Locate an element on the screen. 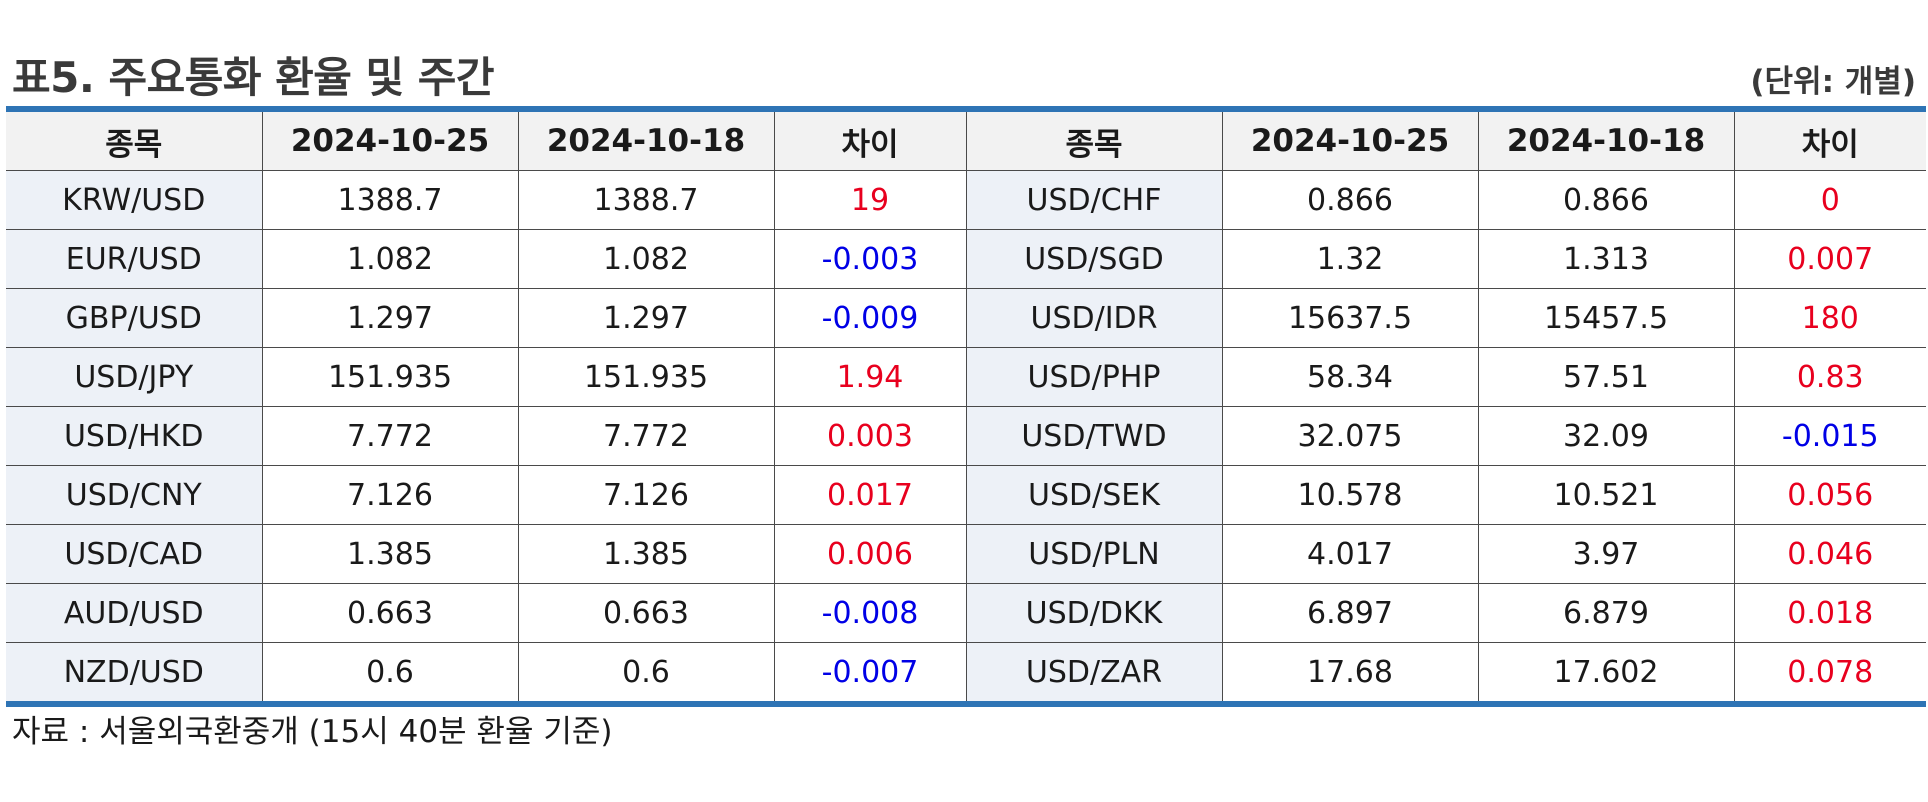  previous-rate-cell: 7.126 is located at coordinates (645, 495).